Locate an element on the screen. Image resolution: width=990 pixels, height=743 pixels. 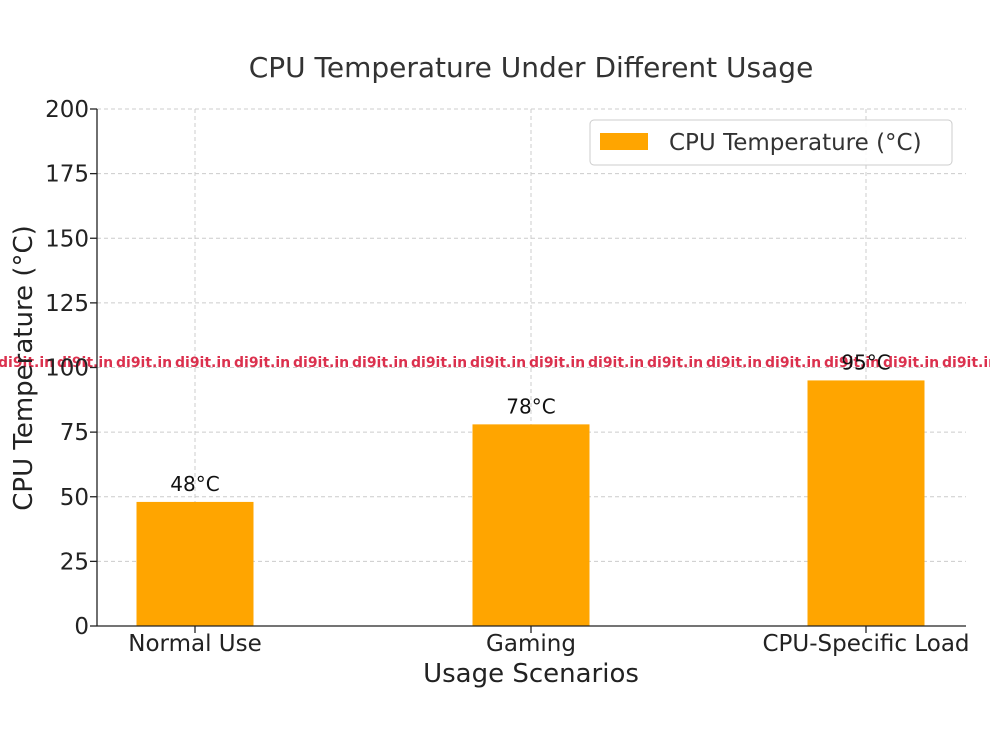
y-tick-labels: 0 25 50 75 100 125 150 175 200 is located at coordinates (71, 368).